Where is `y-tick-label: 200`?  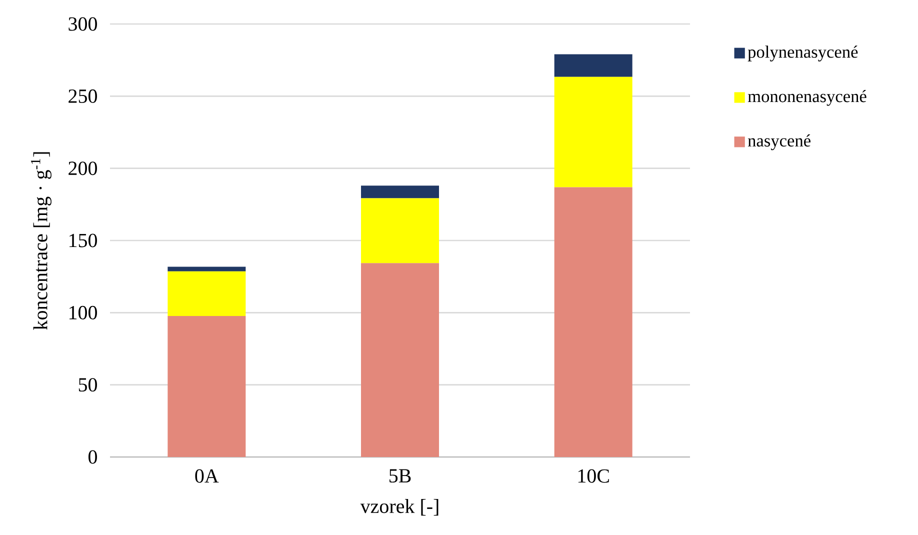
y-tick-label: 200 is located at coordinates (82, 169).